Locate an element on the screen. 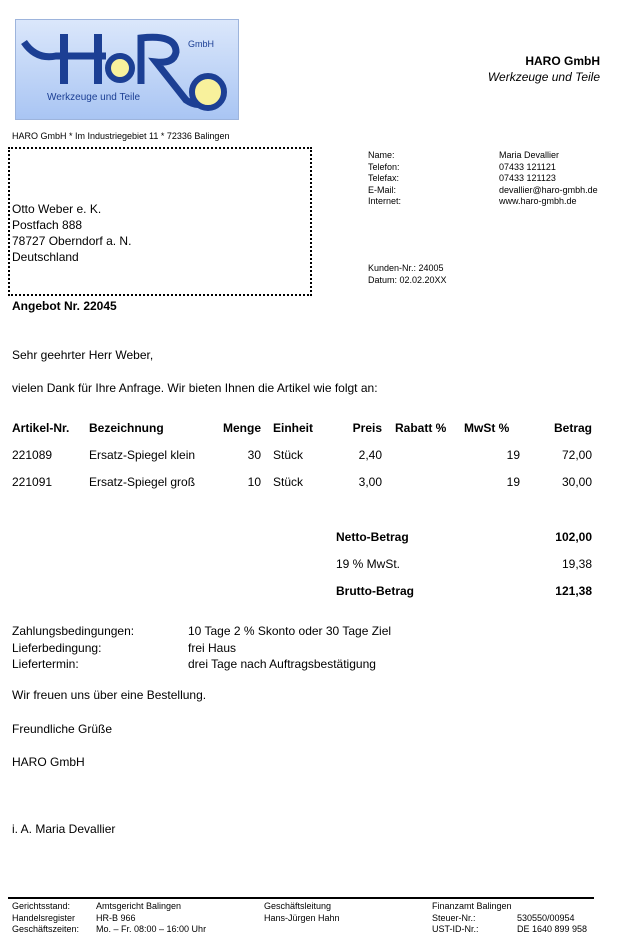  footer-text: DE 1640 899 958 is located at coordinates (552, 929).